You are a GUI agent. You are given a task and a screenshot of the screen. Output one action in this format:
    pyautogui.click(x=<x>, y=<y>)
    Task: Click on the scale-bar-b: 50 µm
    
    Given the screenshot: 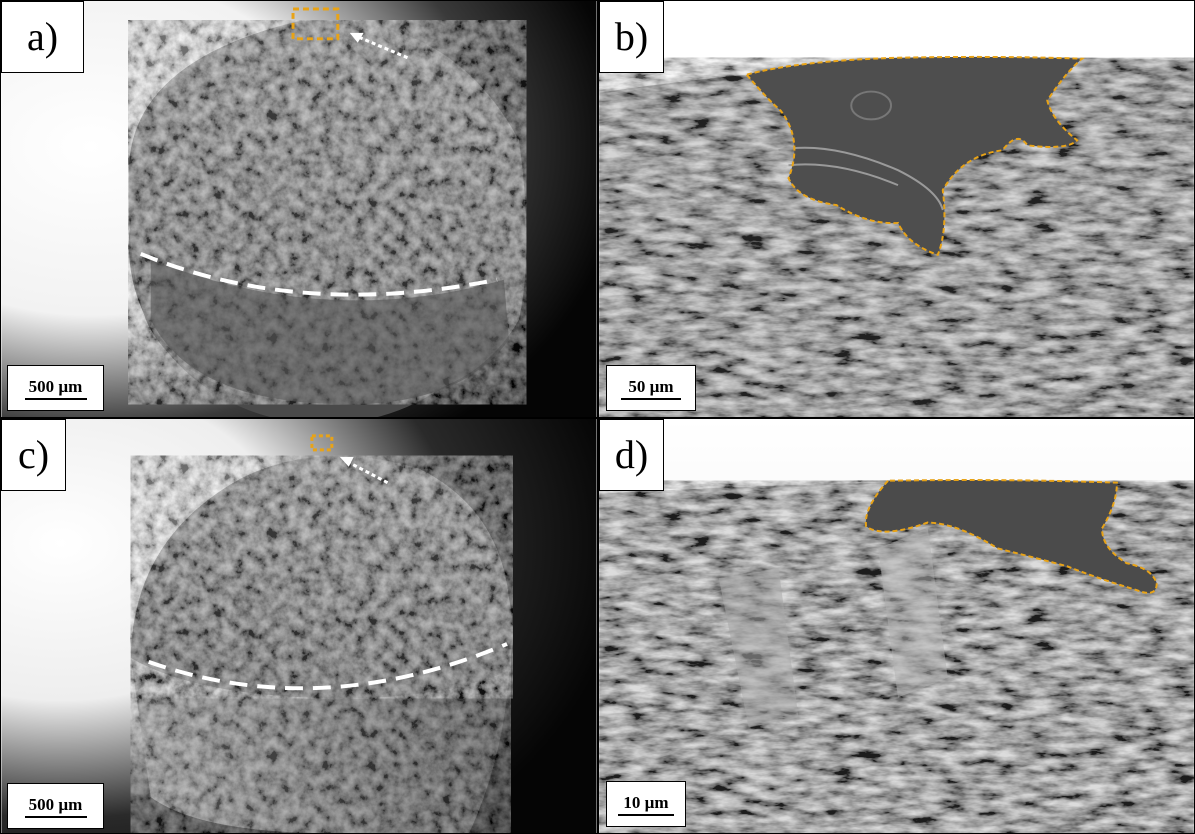 What is the action you would take?
    pyautogui.click(x=651, y=388)
    